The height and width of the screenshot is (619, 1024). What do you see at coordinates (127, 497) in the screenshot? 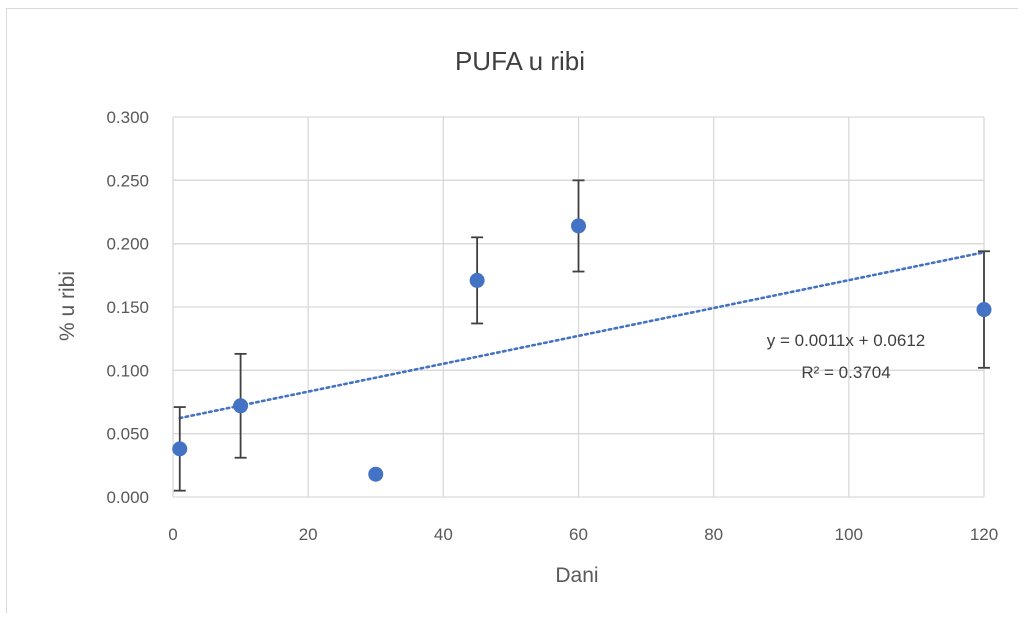
I see `y-tick-label: 0.000` at bounding box center [127, 497].